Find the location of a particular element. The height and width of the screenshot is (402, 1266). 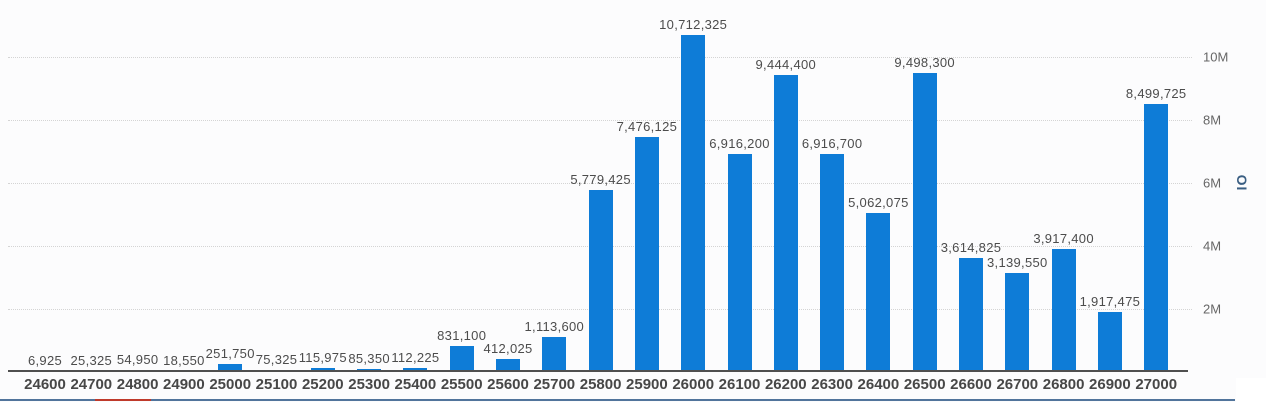

bar-value-label: 5,062,075 is located at coordinates (878, 202).